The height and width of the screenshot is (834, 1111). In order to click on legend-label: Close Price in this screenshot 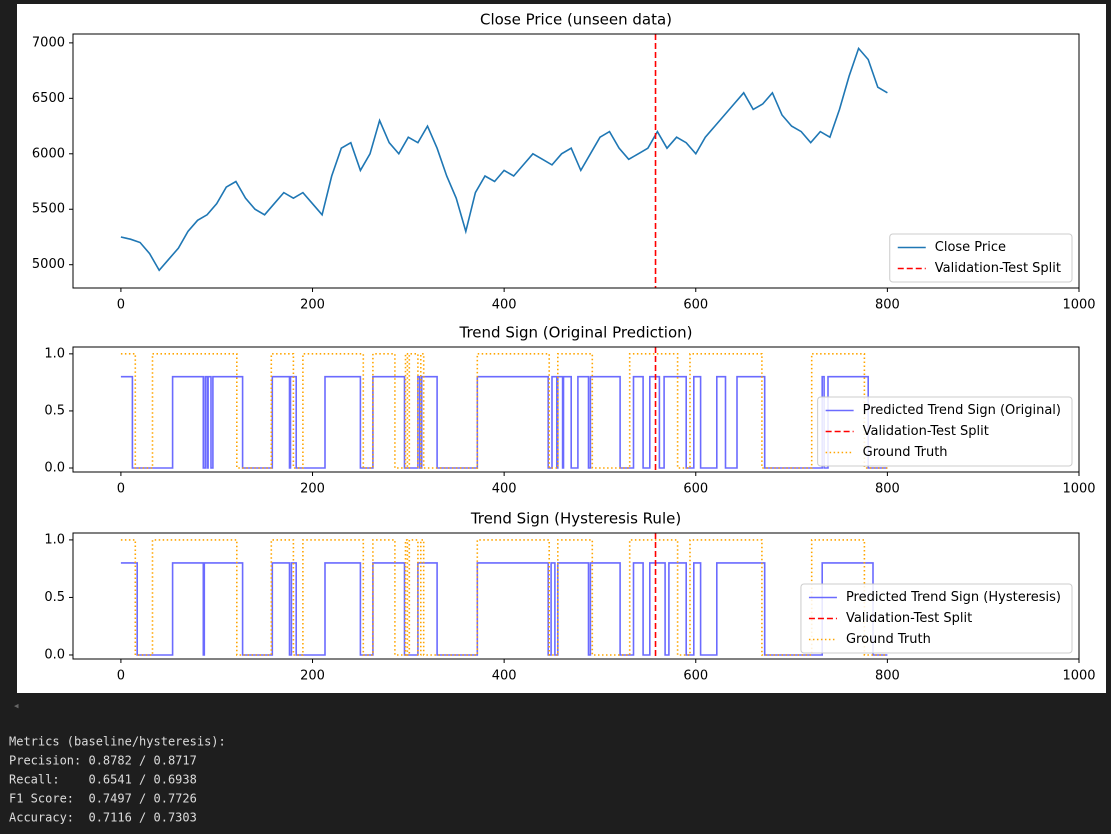, I will do `click(970, 247)`.